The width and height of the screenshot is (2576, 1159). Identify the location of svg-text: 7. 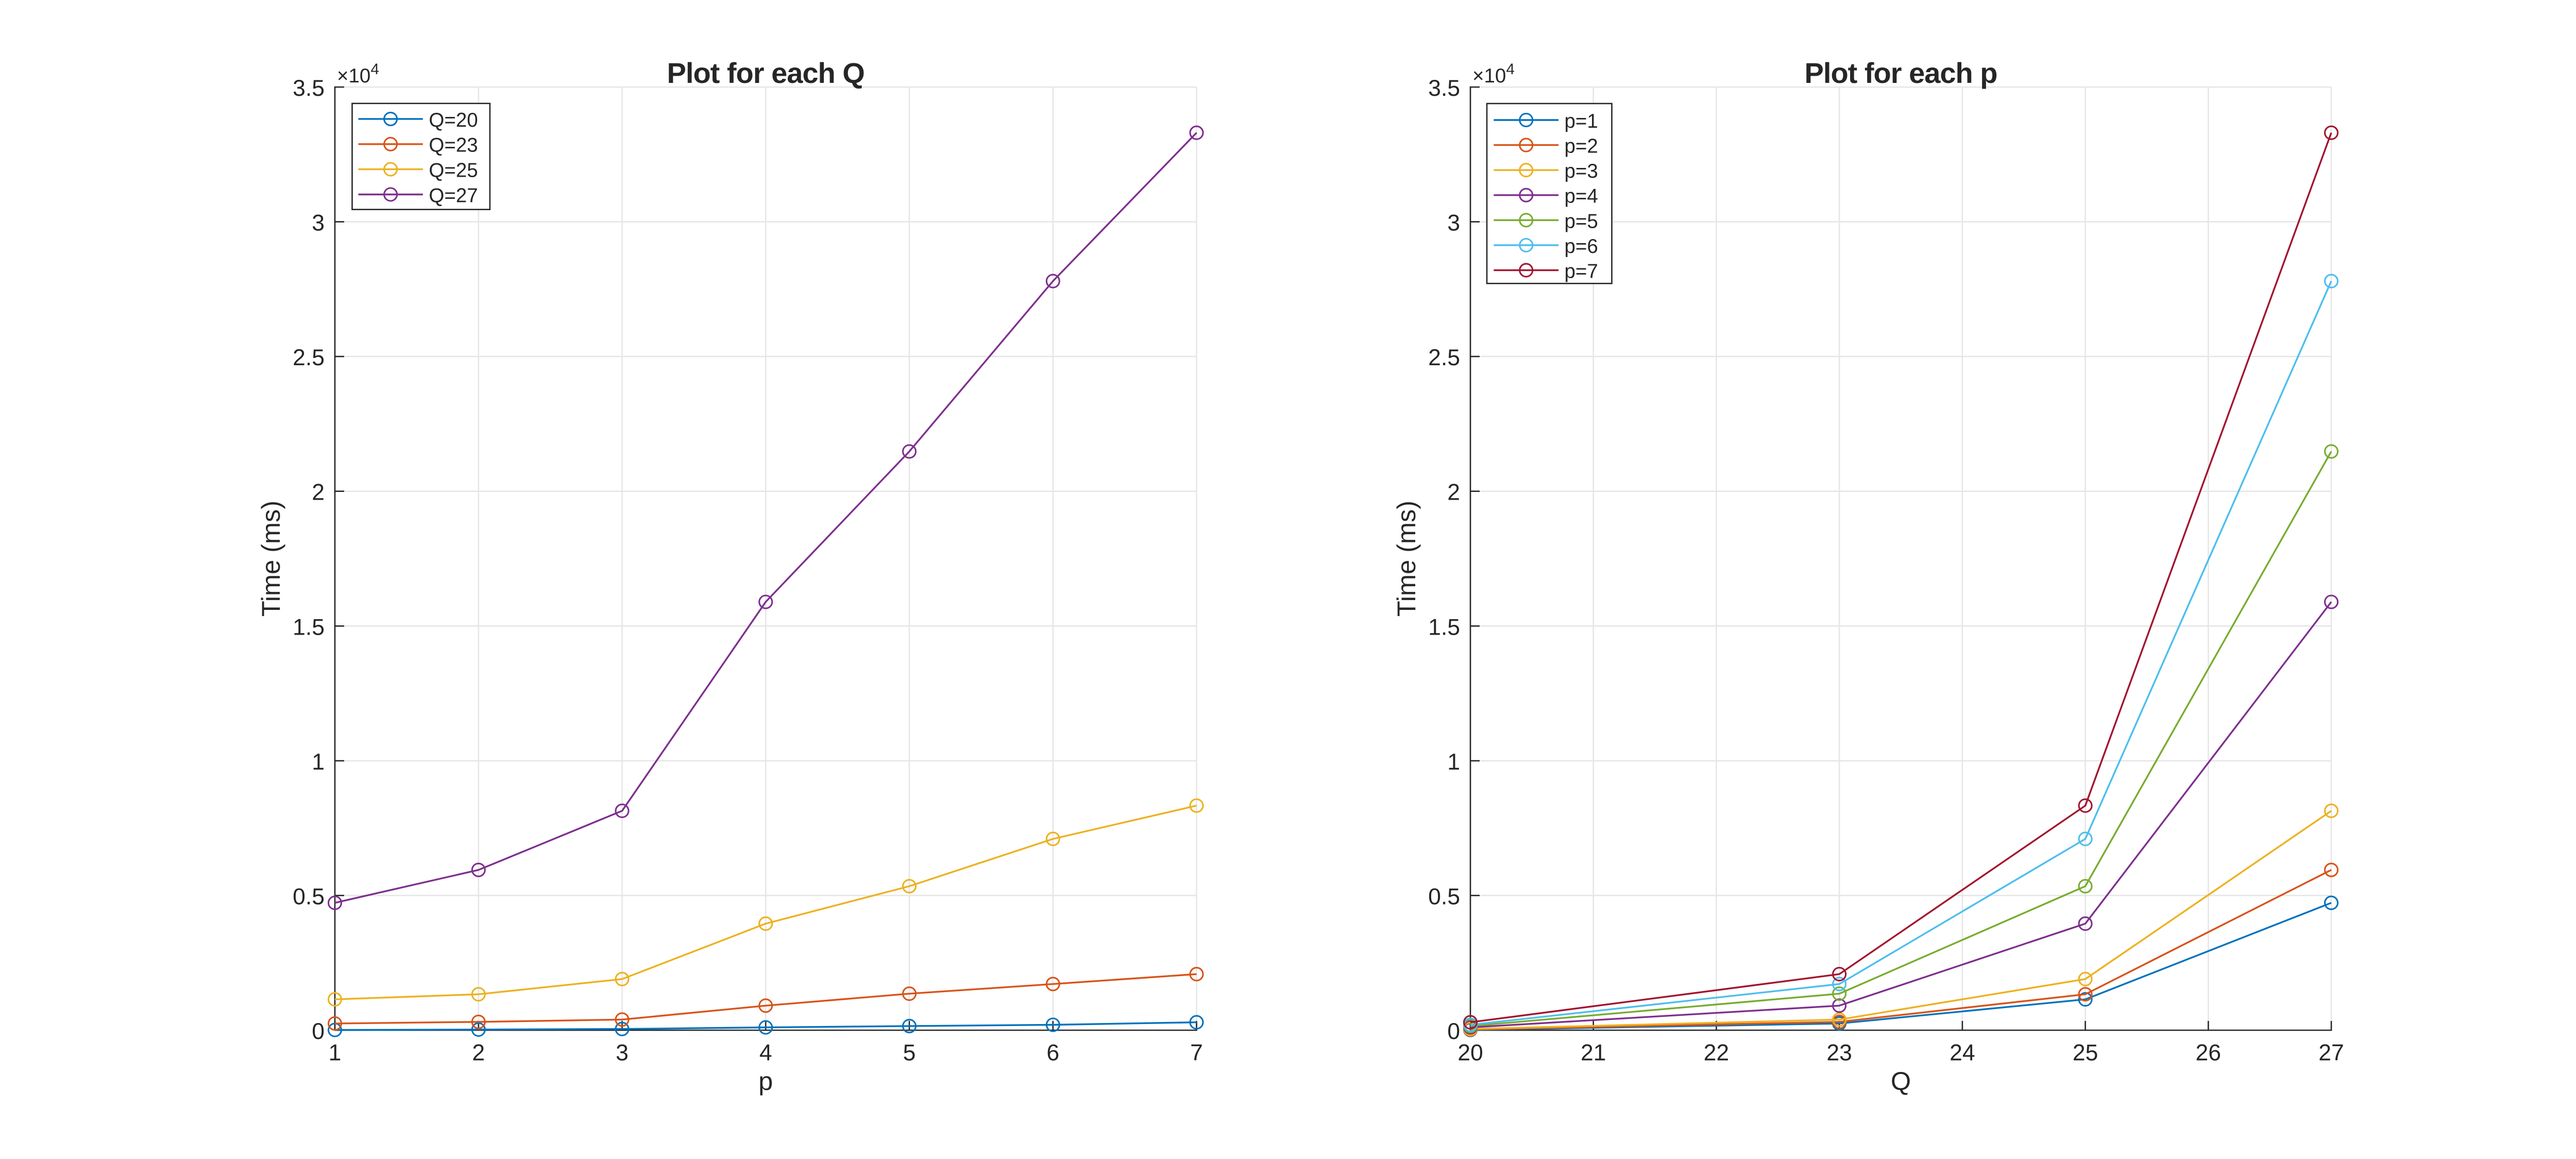
(1196, 1053).